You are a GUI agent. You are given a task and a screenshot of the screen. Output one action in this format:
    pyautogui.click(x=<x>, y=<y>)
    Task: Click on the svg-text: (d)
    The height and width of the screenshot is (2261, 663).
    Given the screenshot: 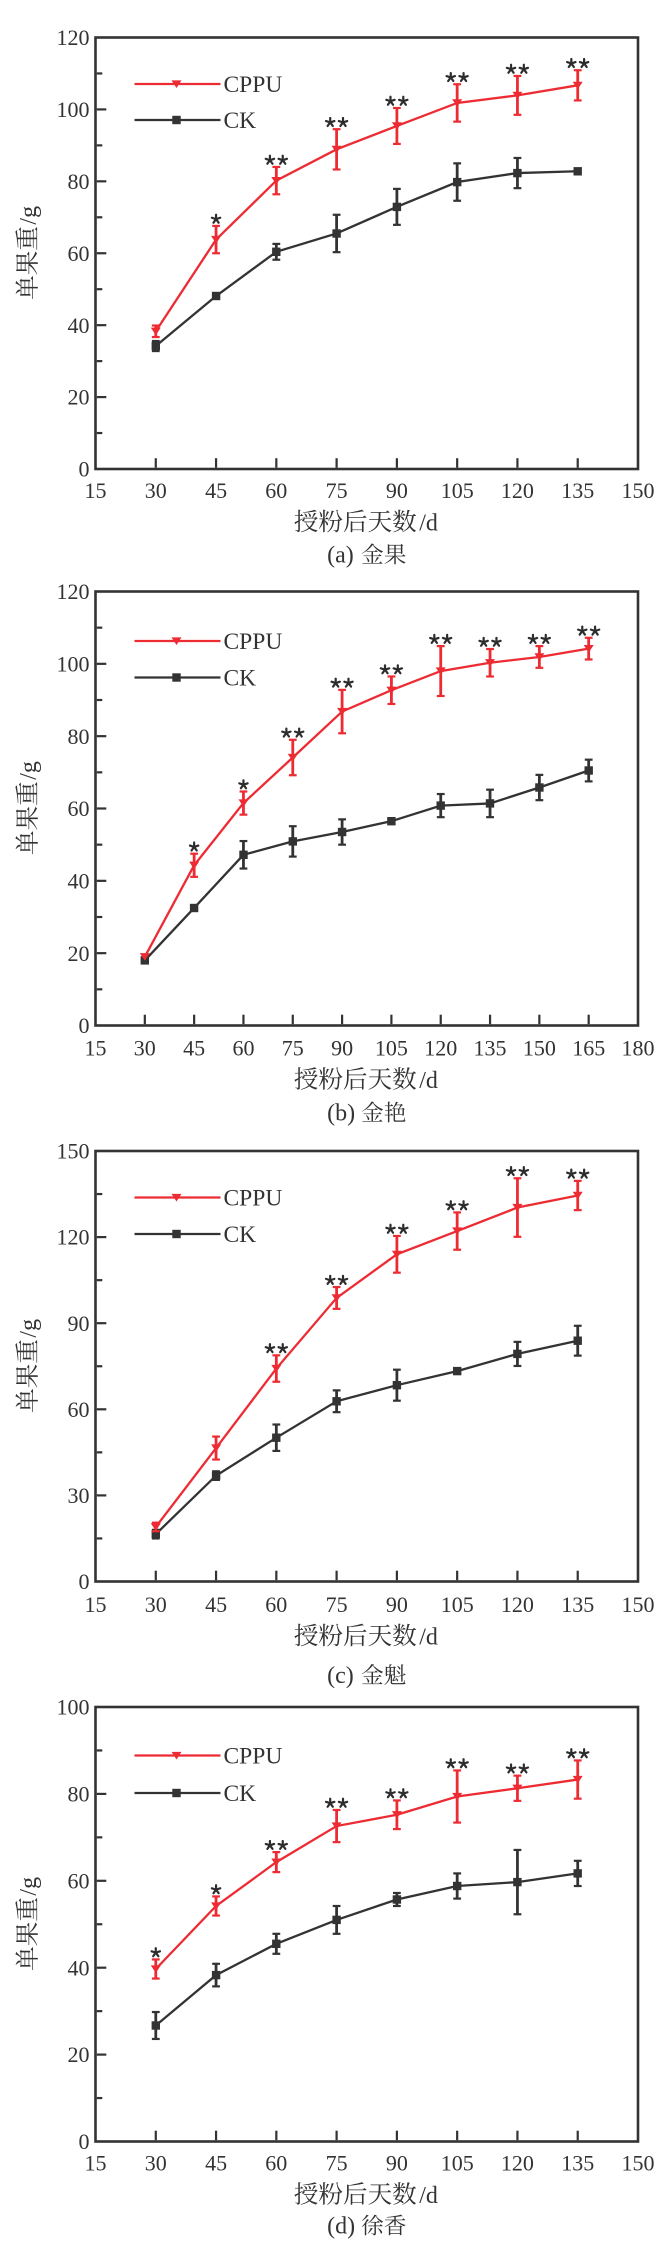 What is the action you would take?
    pyautogui.click(x=341, y=2227)
    